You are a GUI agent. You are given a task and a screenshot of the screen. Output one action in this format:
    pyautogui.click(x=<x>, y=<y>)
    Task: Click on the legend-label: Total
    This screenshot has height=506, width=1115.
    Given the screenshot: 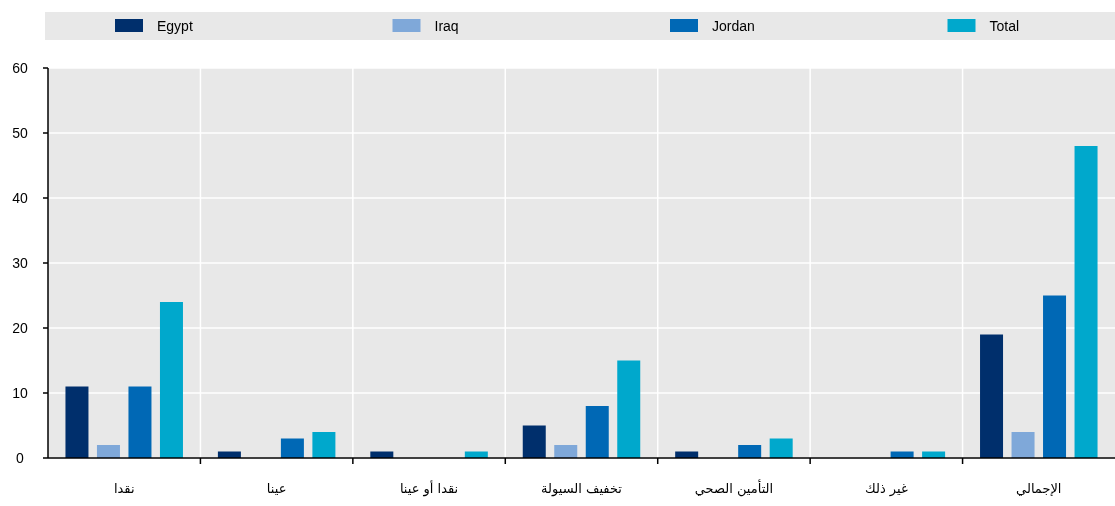 What is the action you would take?
    pyautogui.click(x=1004, y=26)
    